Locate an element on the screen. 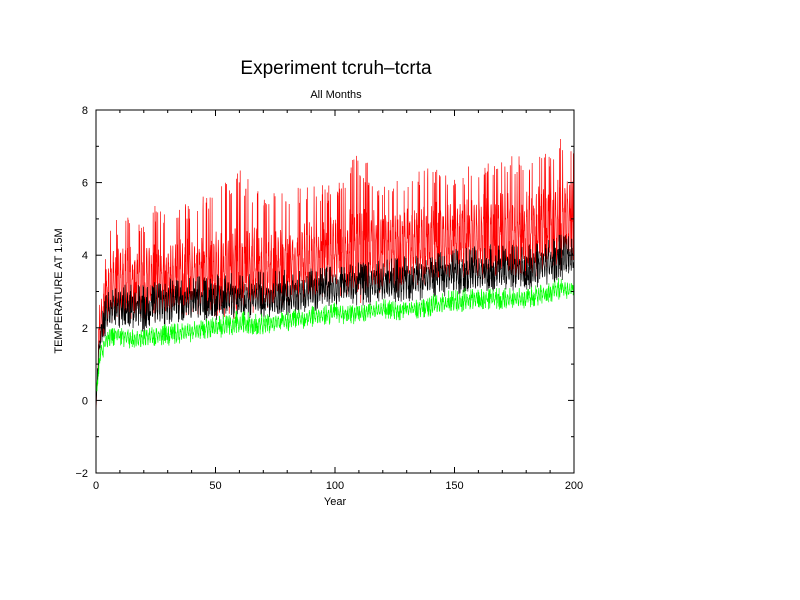  x-tick-label: 100 is located at coordinates (335, 486).